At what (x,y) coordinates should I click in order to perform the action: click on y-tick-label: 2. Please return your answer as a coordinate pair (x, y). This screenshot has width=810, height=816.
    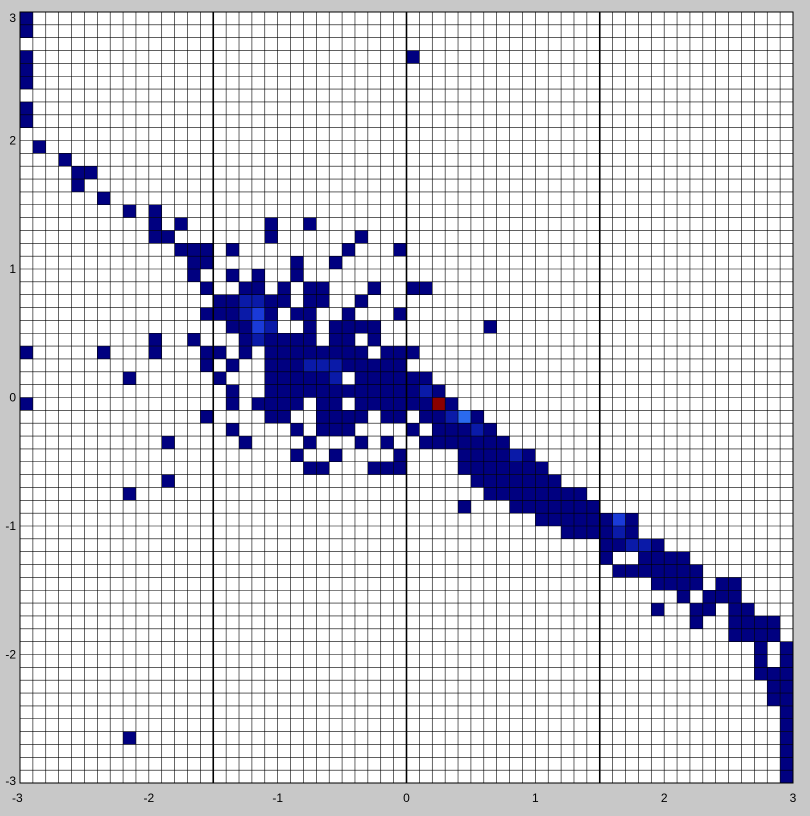
    Looking at the image, I should click on (12, 141).